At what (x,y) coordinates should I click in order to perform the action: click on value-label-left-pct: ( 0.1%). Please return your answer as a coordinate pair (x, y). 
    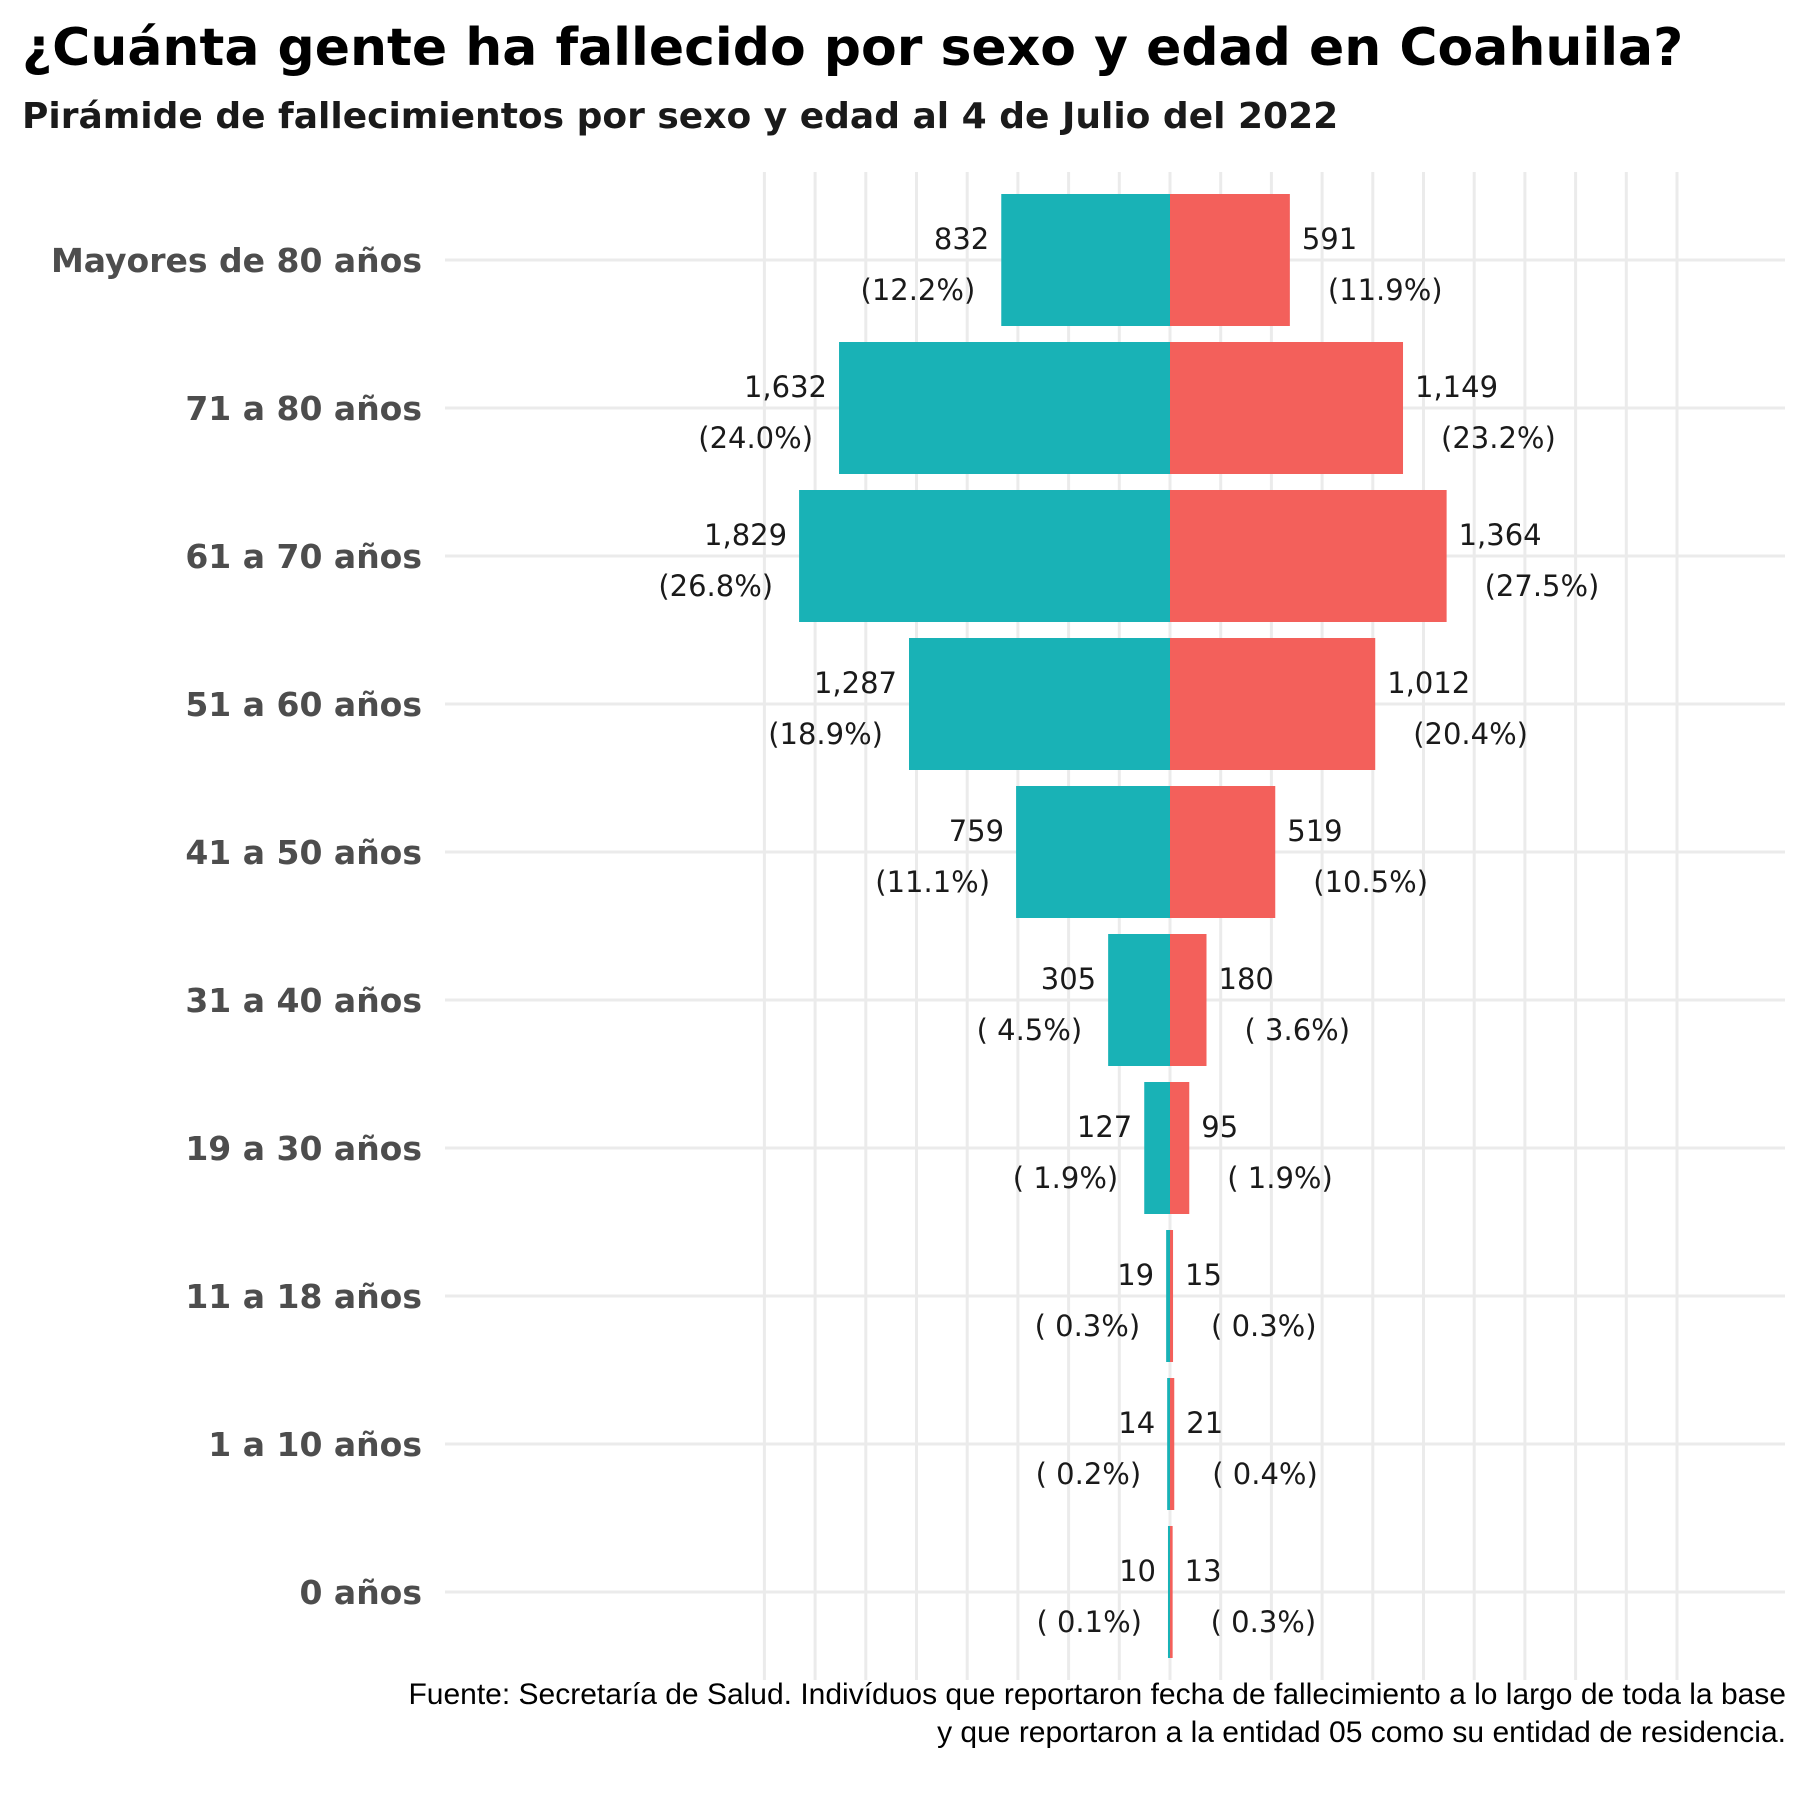
    Looking at the image, I should click on (1089, 1622).